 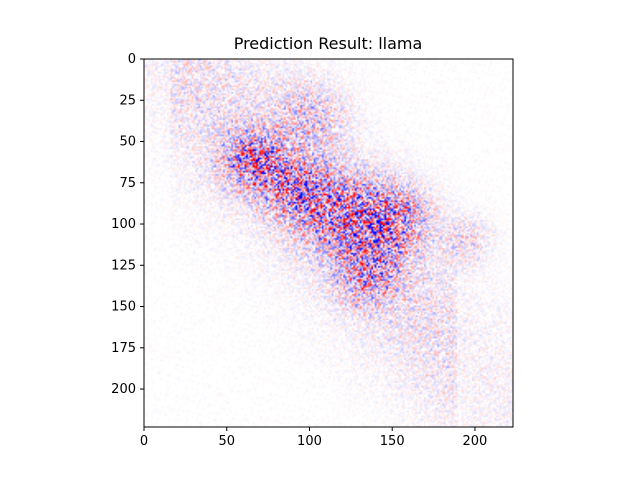 What do you see at coordinates (328, 43) in the screenshot?
I see `chart-title: Prediction Result: llama` at bounding box center [328, 43].